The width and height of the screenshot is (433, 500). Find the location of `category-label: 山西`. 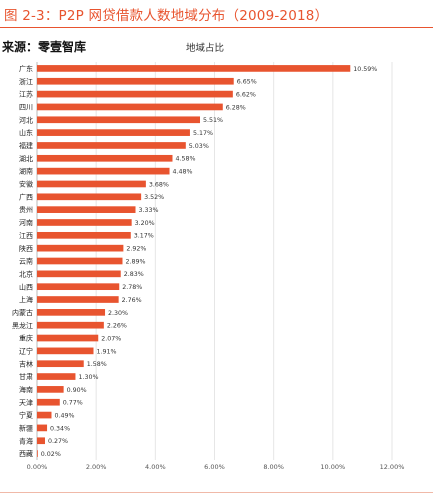

category-label: 山西 is located at coordinates (26, 286).